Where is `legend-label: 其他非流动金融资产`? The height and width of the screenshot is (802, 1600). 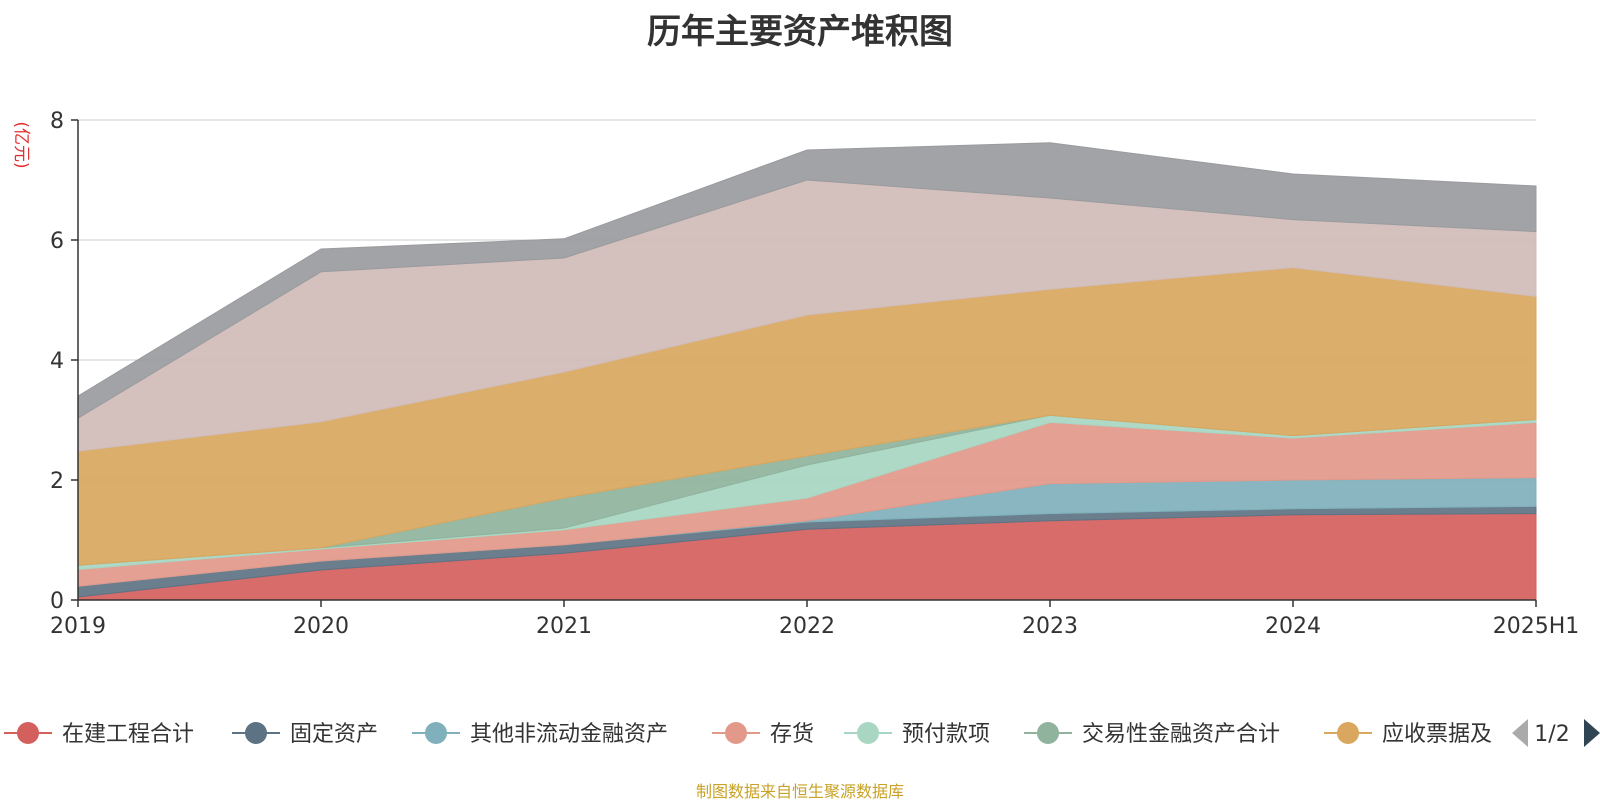 legend-label: 其他非流动金融资产 is located at coordinates (569, 734).